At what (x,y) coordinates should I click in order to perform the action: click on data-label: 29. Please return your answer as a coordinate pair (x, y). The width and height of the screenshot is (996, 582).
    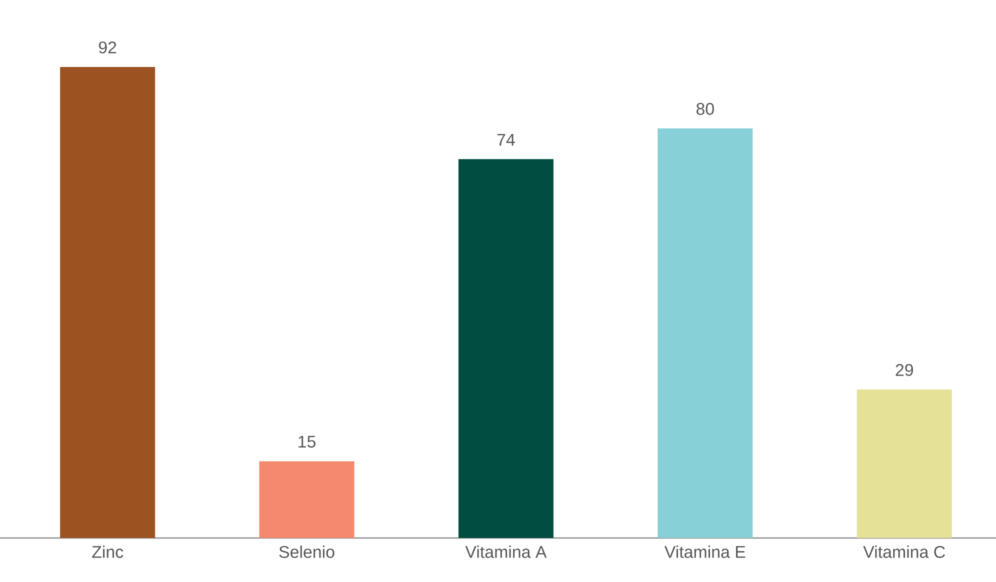
    Looking at the image, I should click on (904, 370).